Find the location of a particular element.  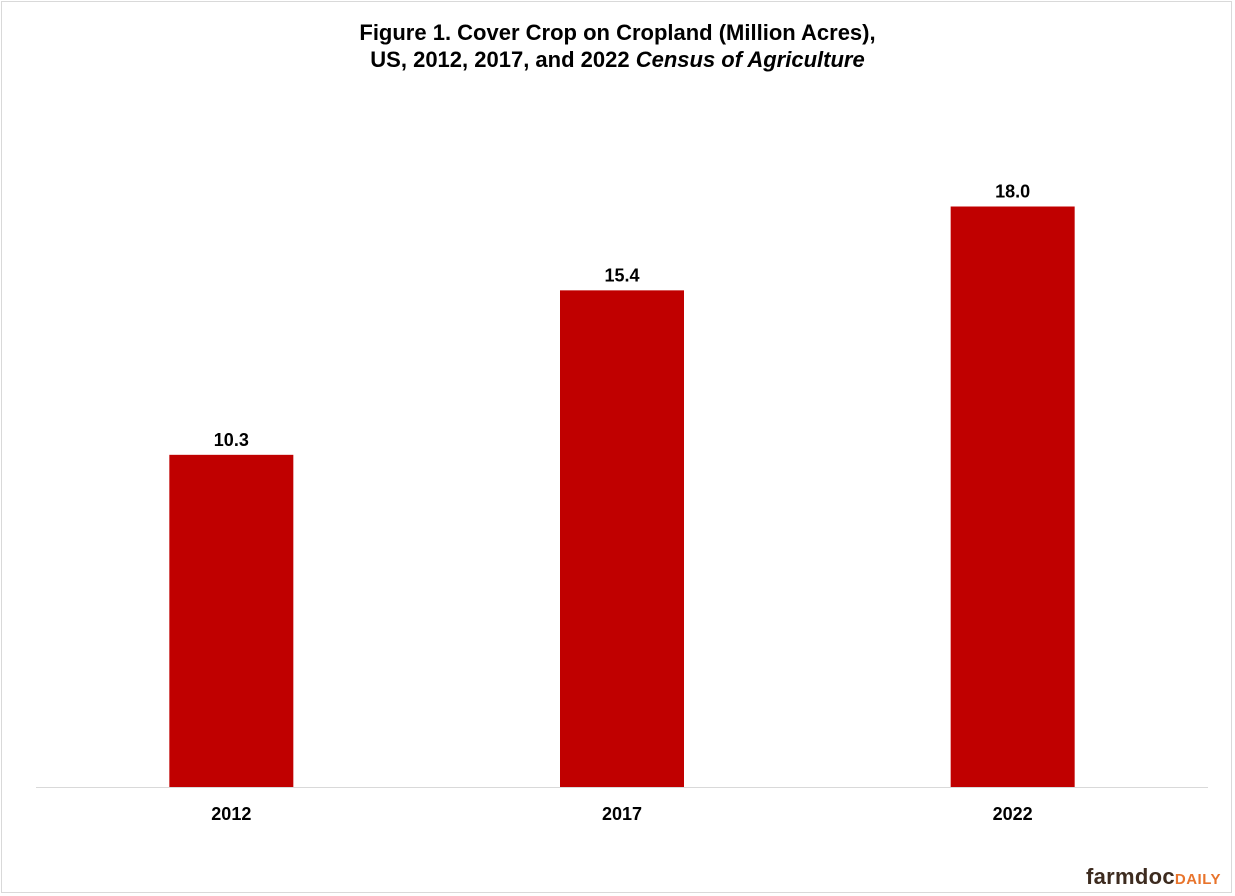

bar-2017 is located at coordinates (622, 538).